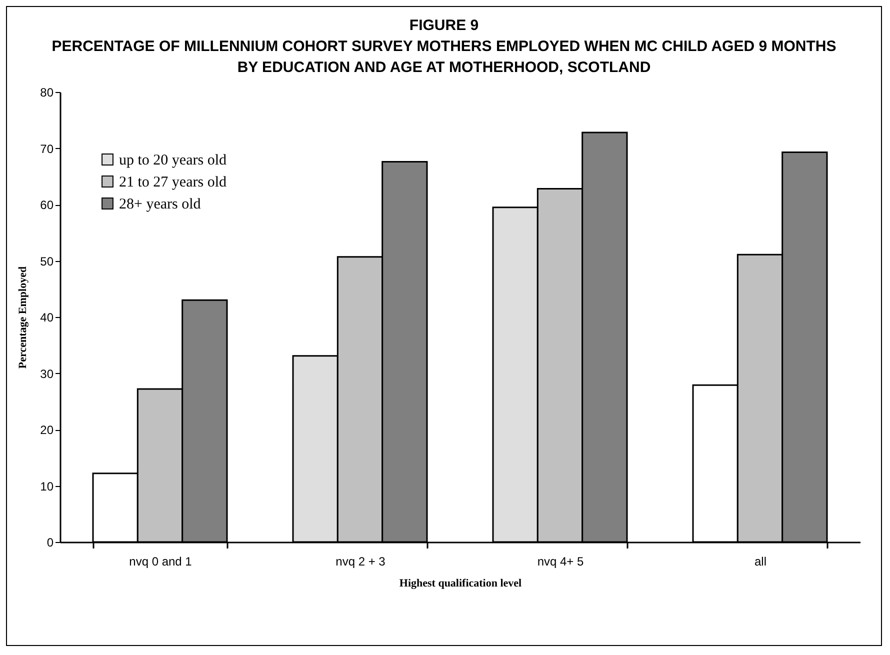 Image resolution: width=890 pixels, height=655 pixels. What do you see at coordinates (47, 93) in the screenshot?
I see `y-tick-label: 80` at bounding box center [47, 93].